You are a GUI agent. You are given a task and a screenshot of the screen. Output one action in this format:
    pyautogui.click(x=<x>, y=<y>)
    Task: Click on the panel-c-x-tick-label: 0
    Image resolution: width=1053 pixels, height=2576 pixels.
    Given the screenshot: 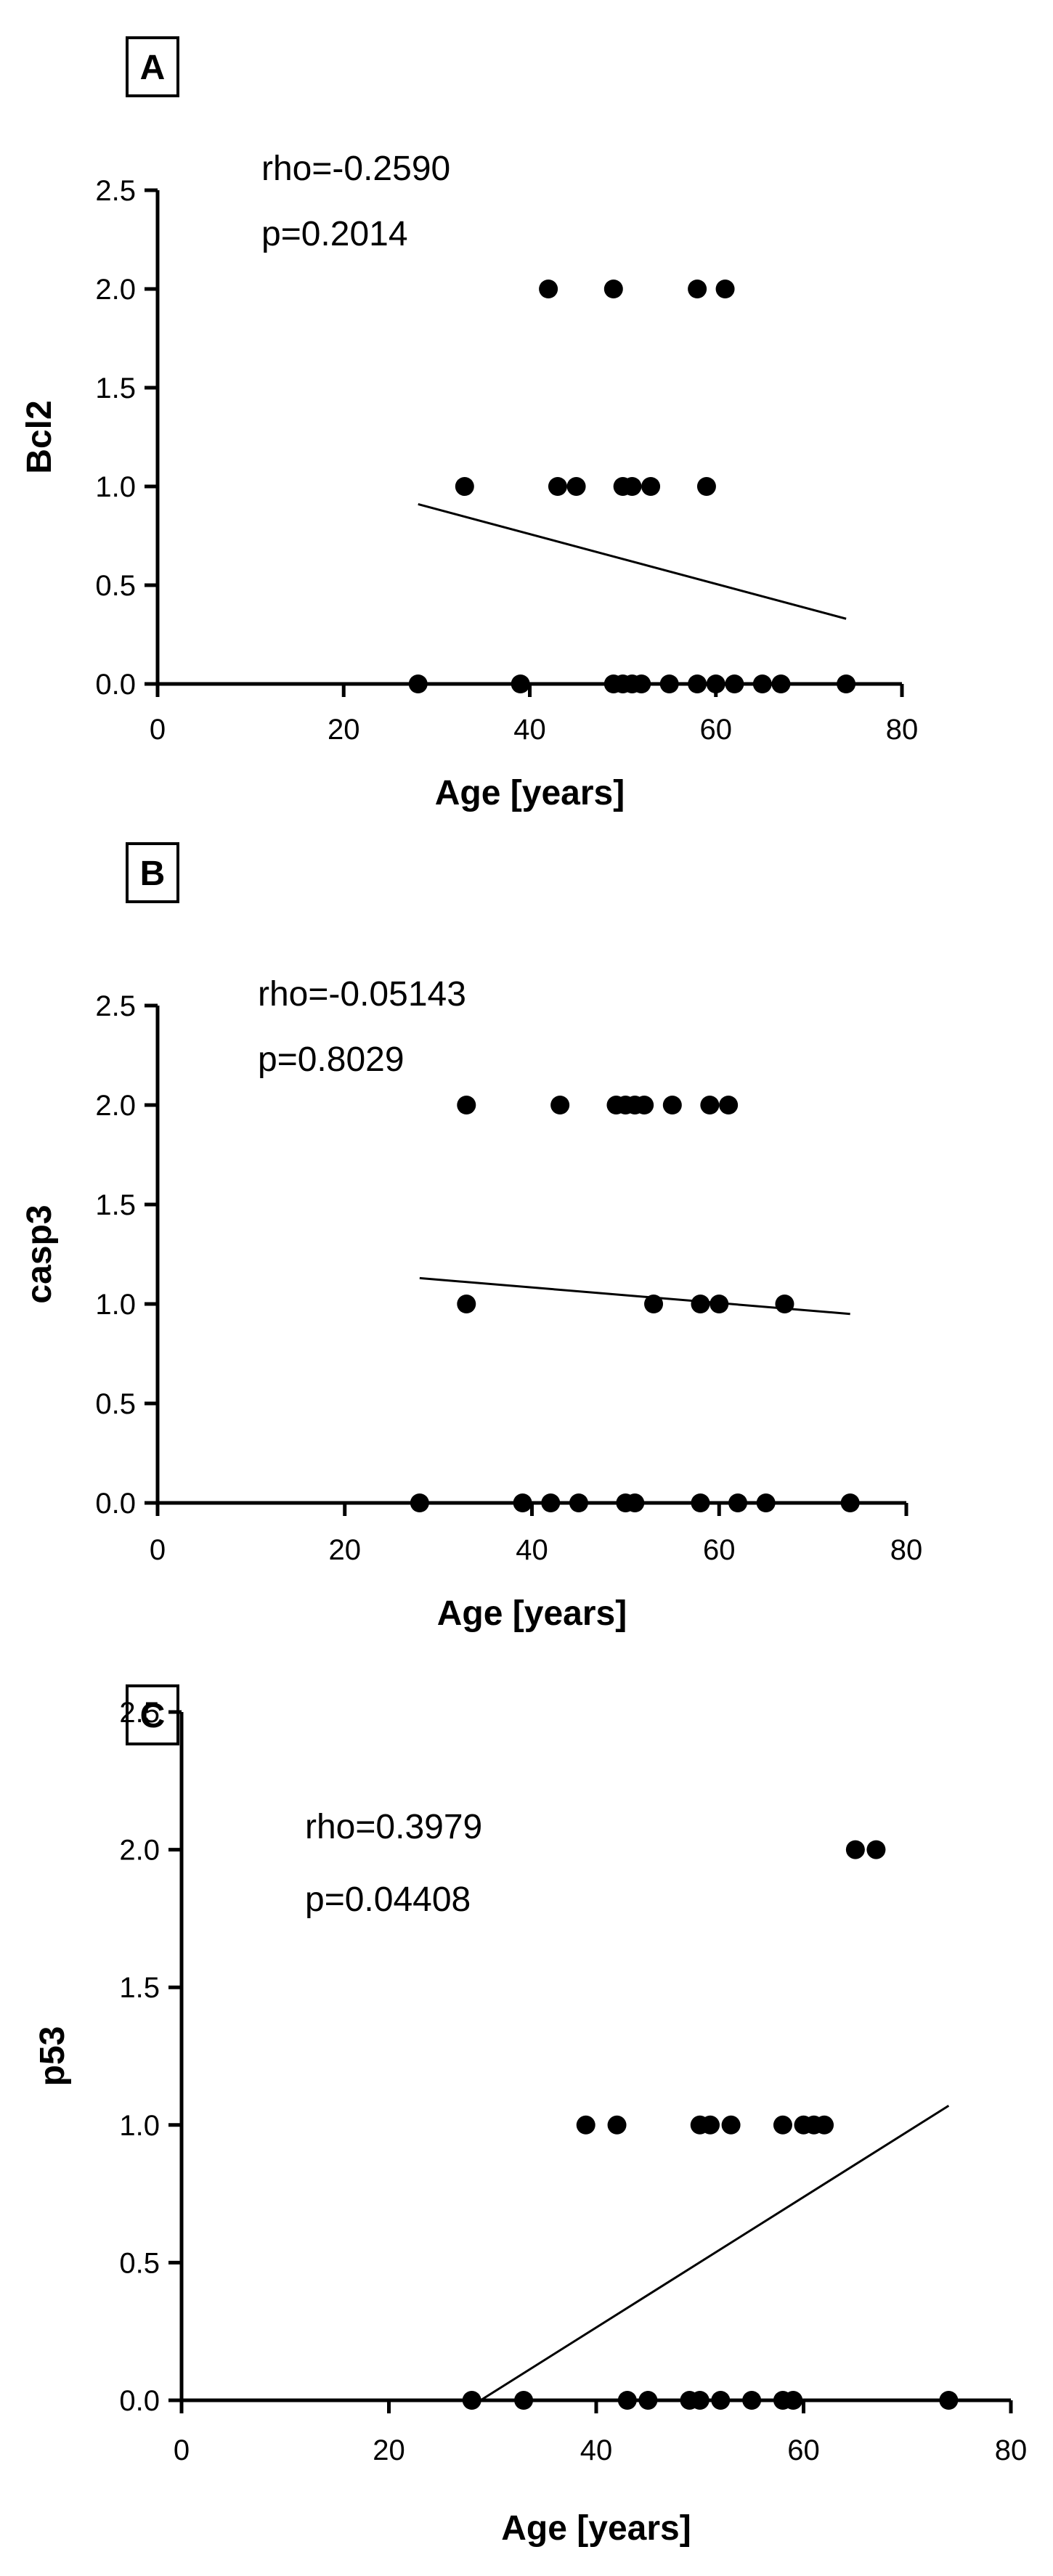 What is the action you would take?
    pyautogui.click(x=182, y=2450)
    